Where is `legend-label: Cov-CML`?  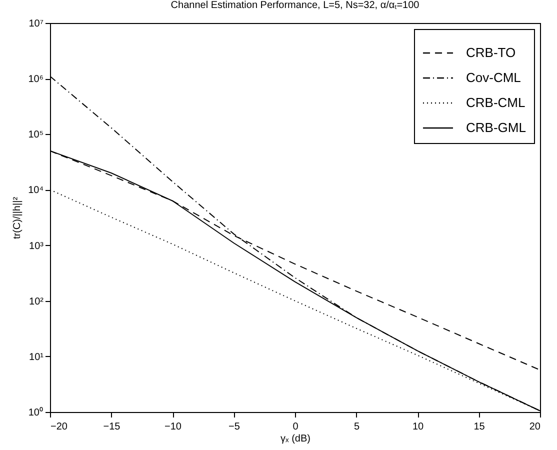 legend-label: Cov-CML is located at coordinates (493, 77).